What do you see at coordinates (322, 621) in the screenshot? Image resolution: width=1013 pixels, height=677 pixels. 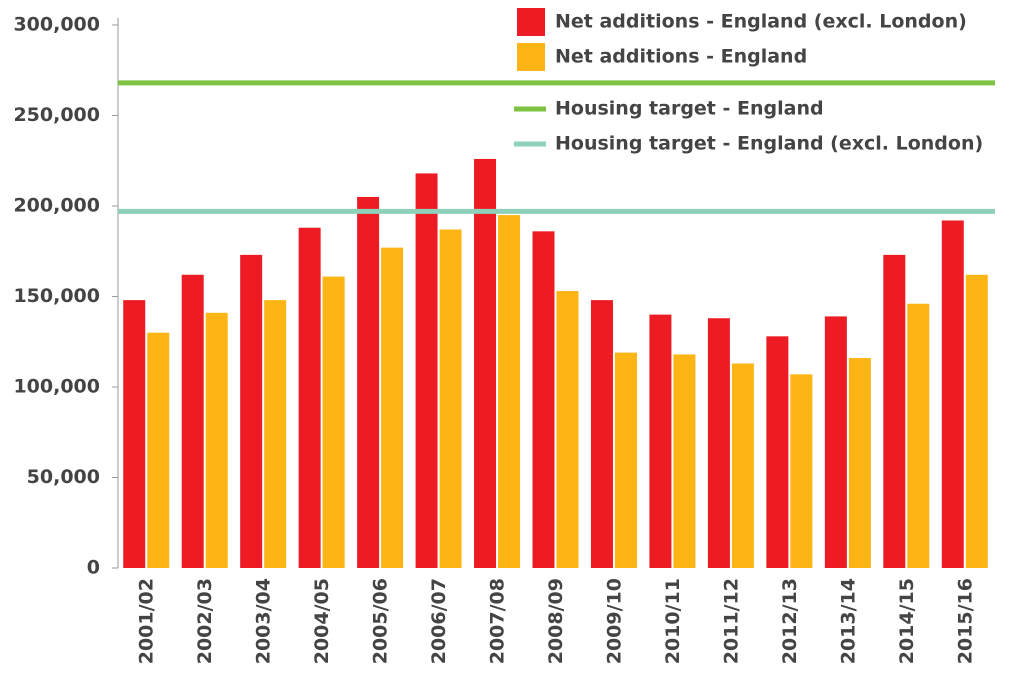 I see `x-tick-label: 2004/05` at bounding box center [322, 621].